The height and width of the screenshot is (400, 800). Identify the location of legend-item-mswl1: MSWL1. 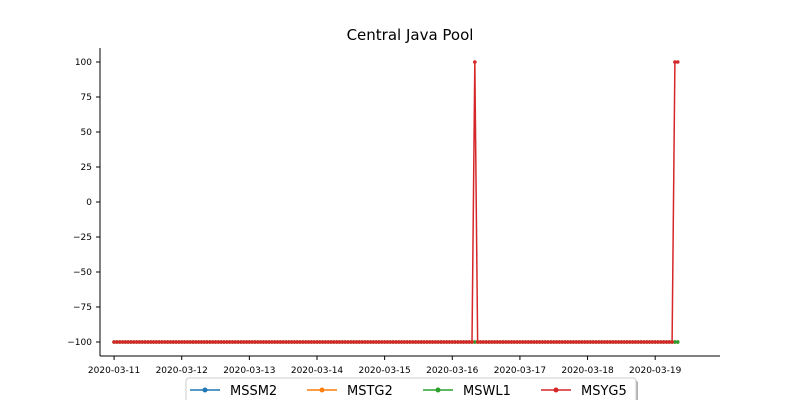
(467, 391).